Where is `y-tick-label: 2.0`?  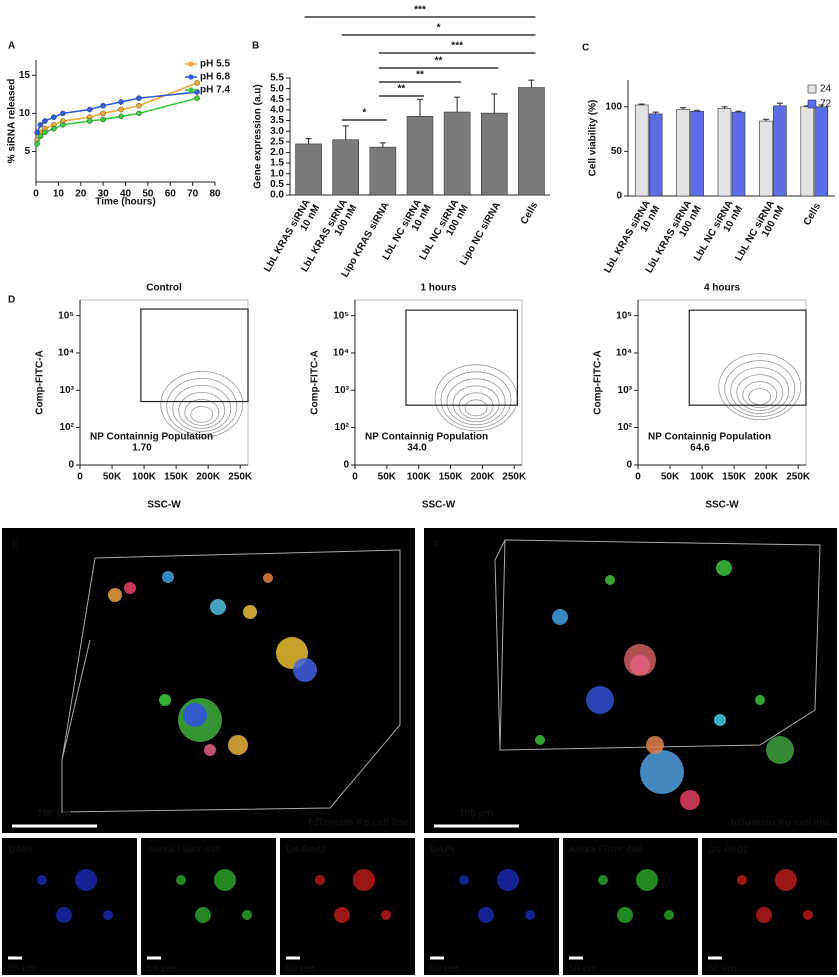 y-tick-label: 2.0 is located at coordinates (277, 152).